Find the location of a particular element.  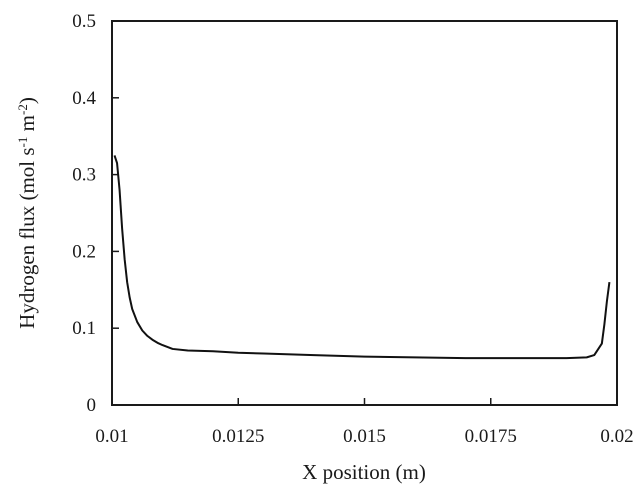

x-tick-label: 0.0125 is located at coordinates (238, 436).